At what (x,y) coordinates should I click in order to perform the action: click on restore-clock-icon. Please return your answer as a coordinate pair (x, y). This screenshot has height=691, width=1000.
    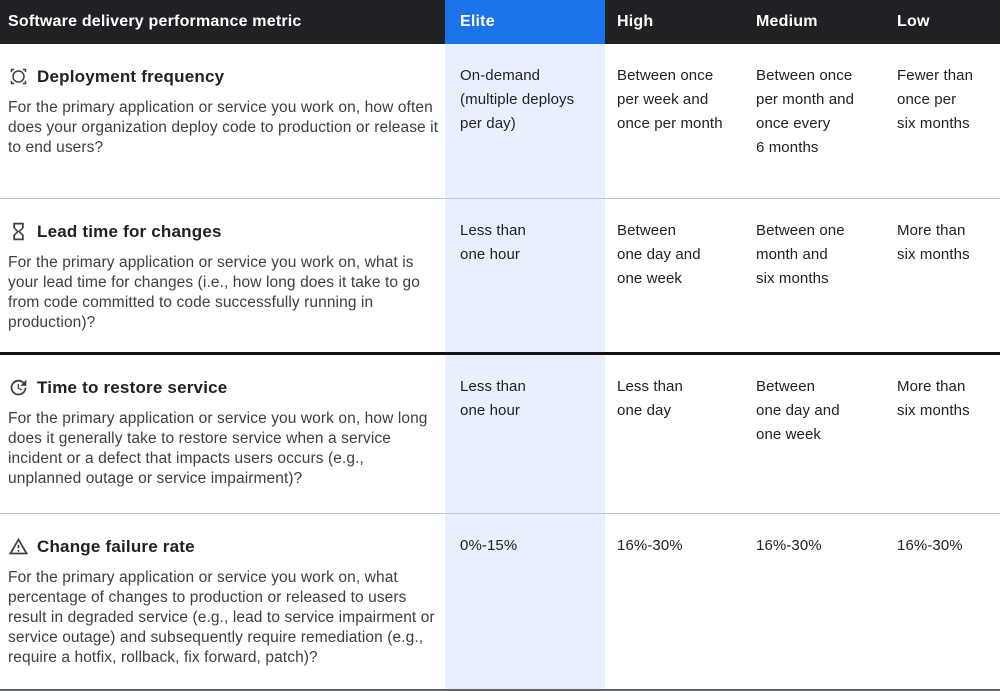
    Looking at the image, I should click on (18, 387).